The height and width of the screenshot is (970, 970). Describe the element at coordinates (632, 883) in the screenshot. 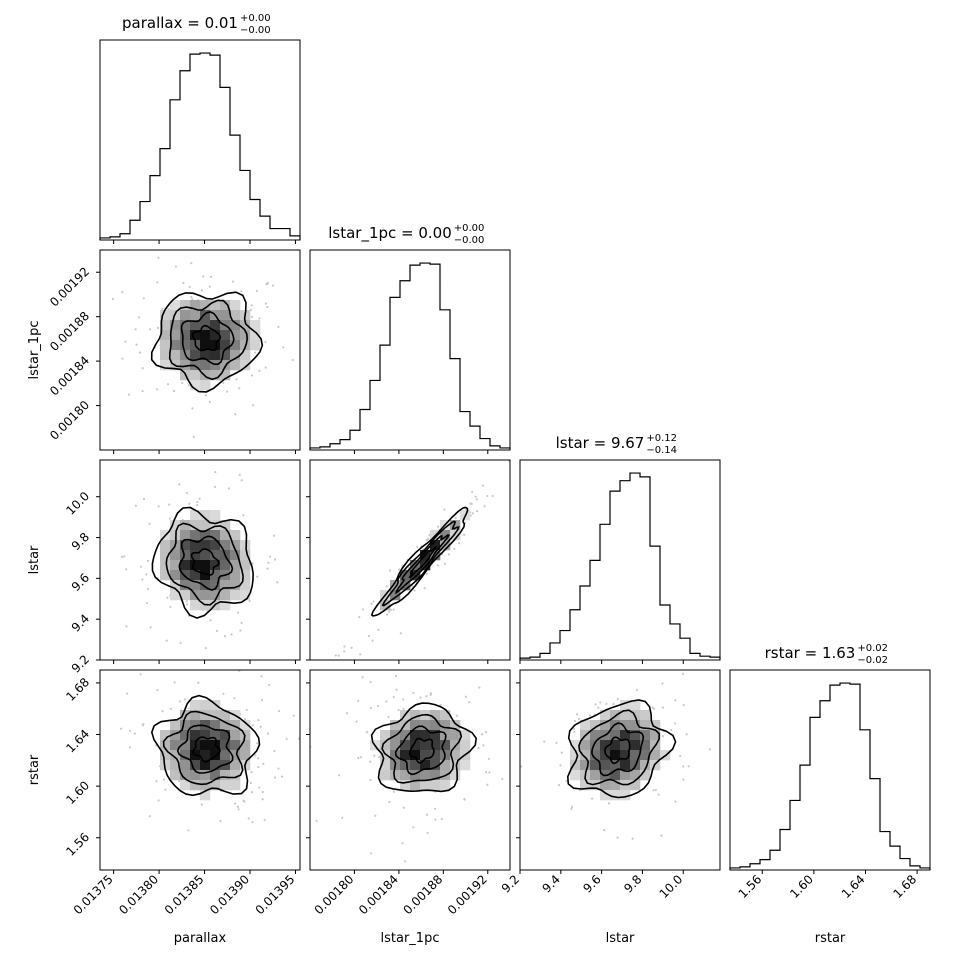

I see `xtick-label-lstar: 9.8` at that location.